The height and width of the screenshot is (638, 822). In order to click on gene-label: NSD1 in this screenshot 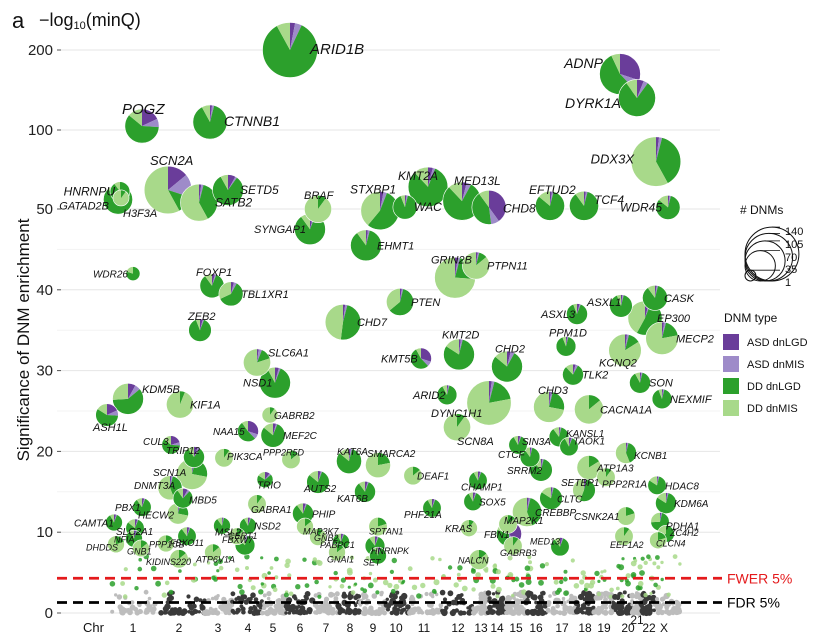, I will do `click(257, 384)`.